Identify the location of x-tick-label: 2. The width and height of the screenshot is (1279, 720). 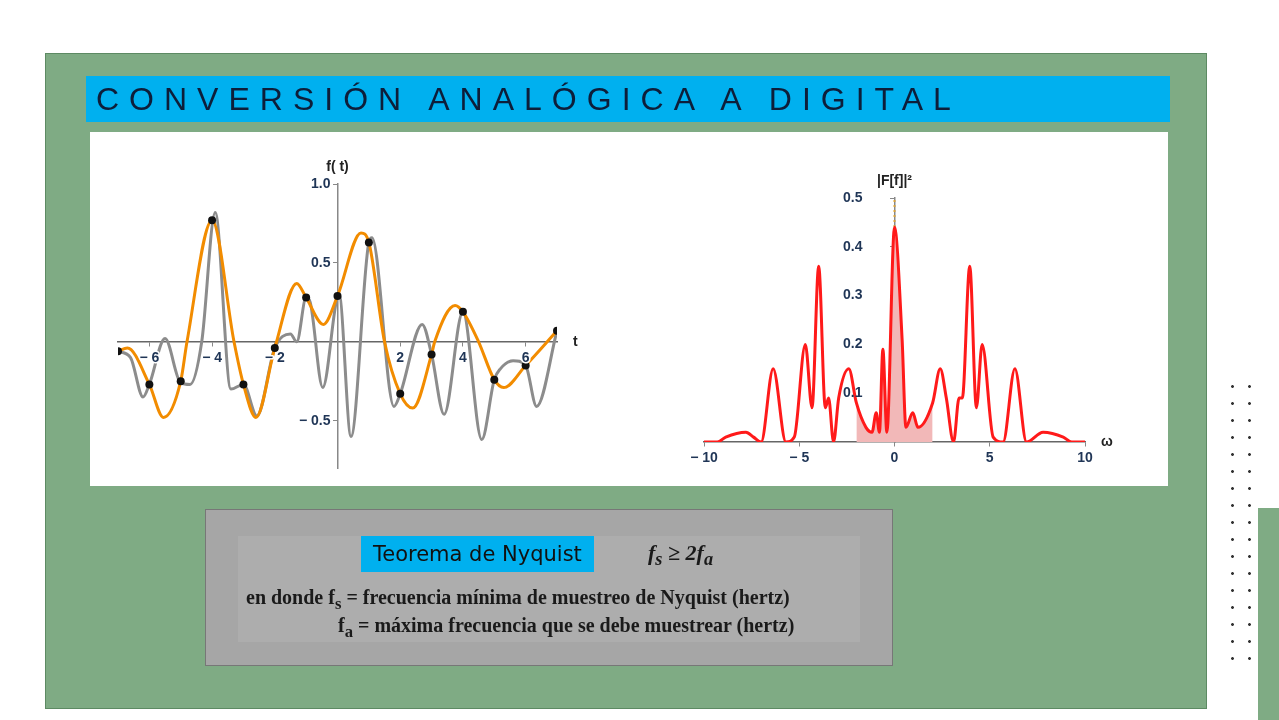
(400, 356).